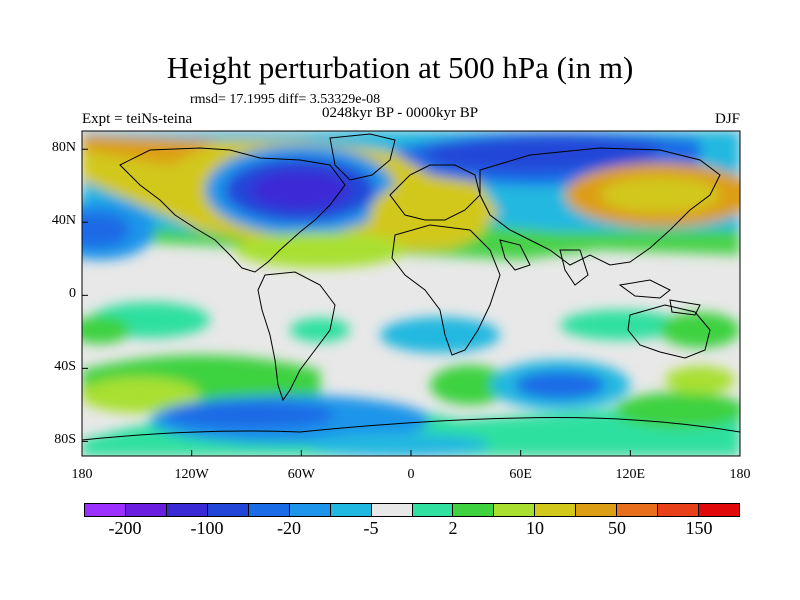 This screenshot has height=600, width=800. I want to click on colorbar-label: 150, so click(699, 528).